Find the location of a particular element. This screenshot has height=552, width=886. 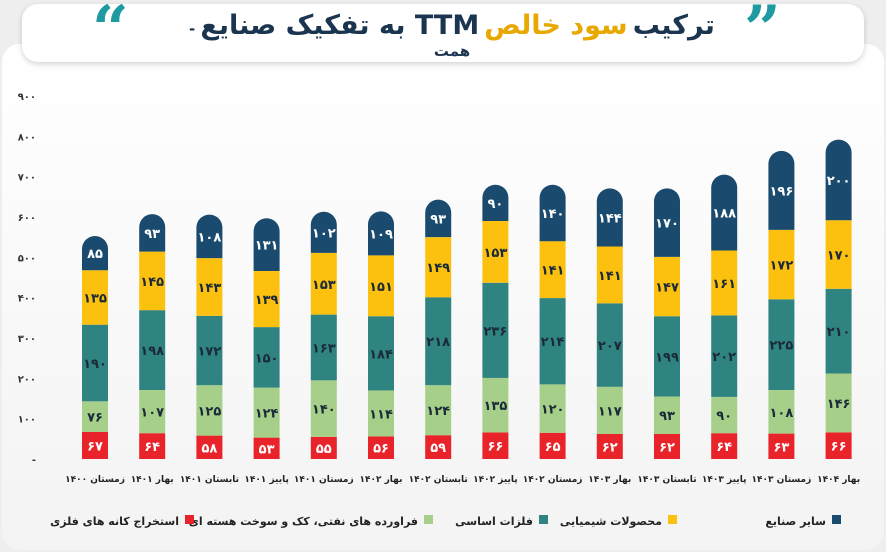

title-highlight: سود خالص is located at coordinates (556, 25).